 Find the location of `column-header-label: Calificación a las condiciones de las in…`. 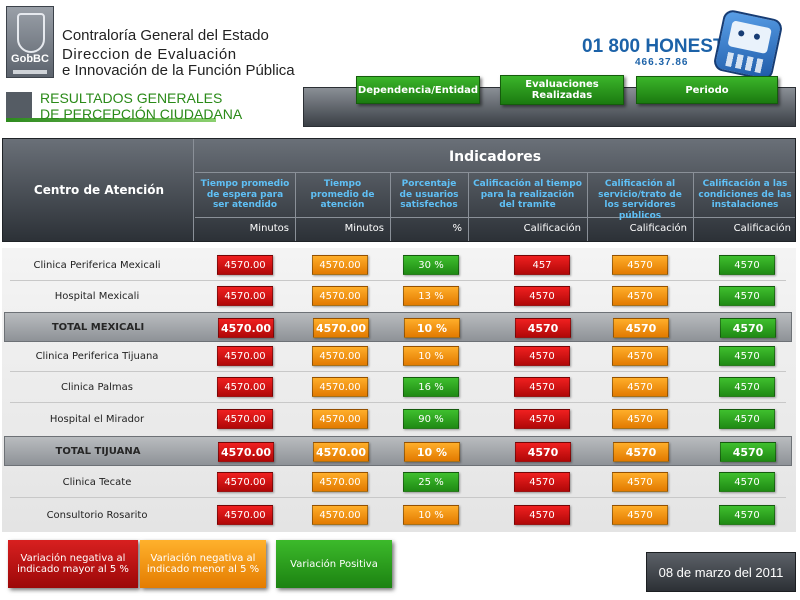

column-header-label: Calificación a las condiciones de las in… is located at coordinates (745, 194).